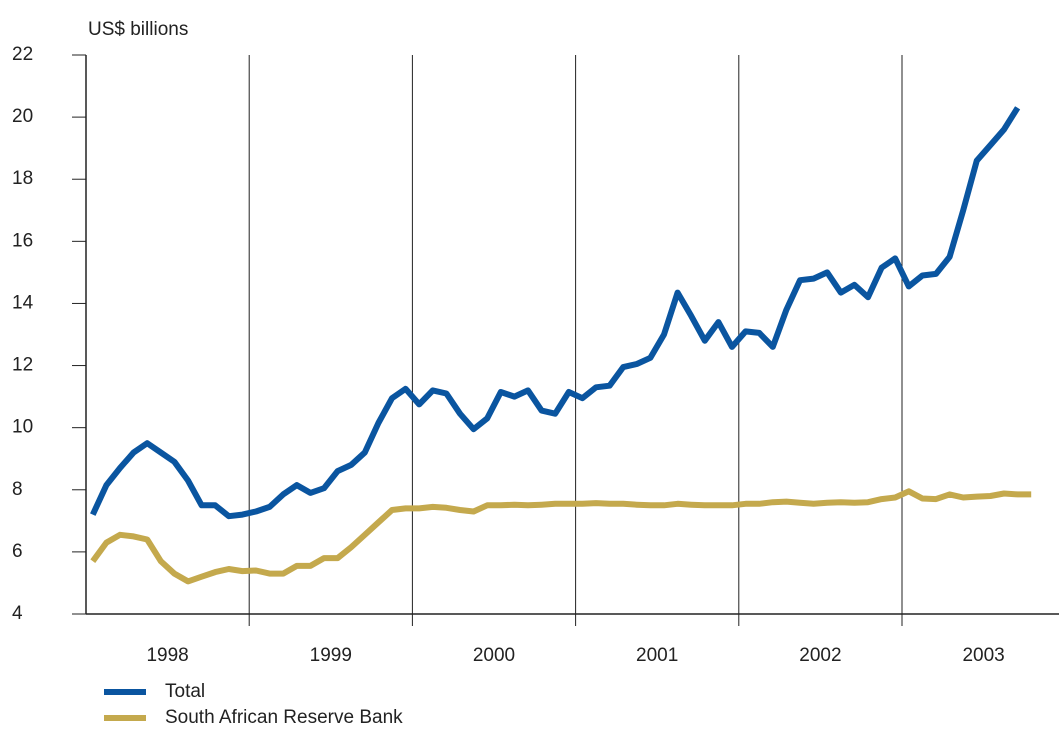 This screenshot has width=1059, height=736. I want to click on x-tick-label: 2000, so click(494, 655).